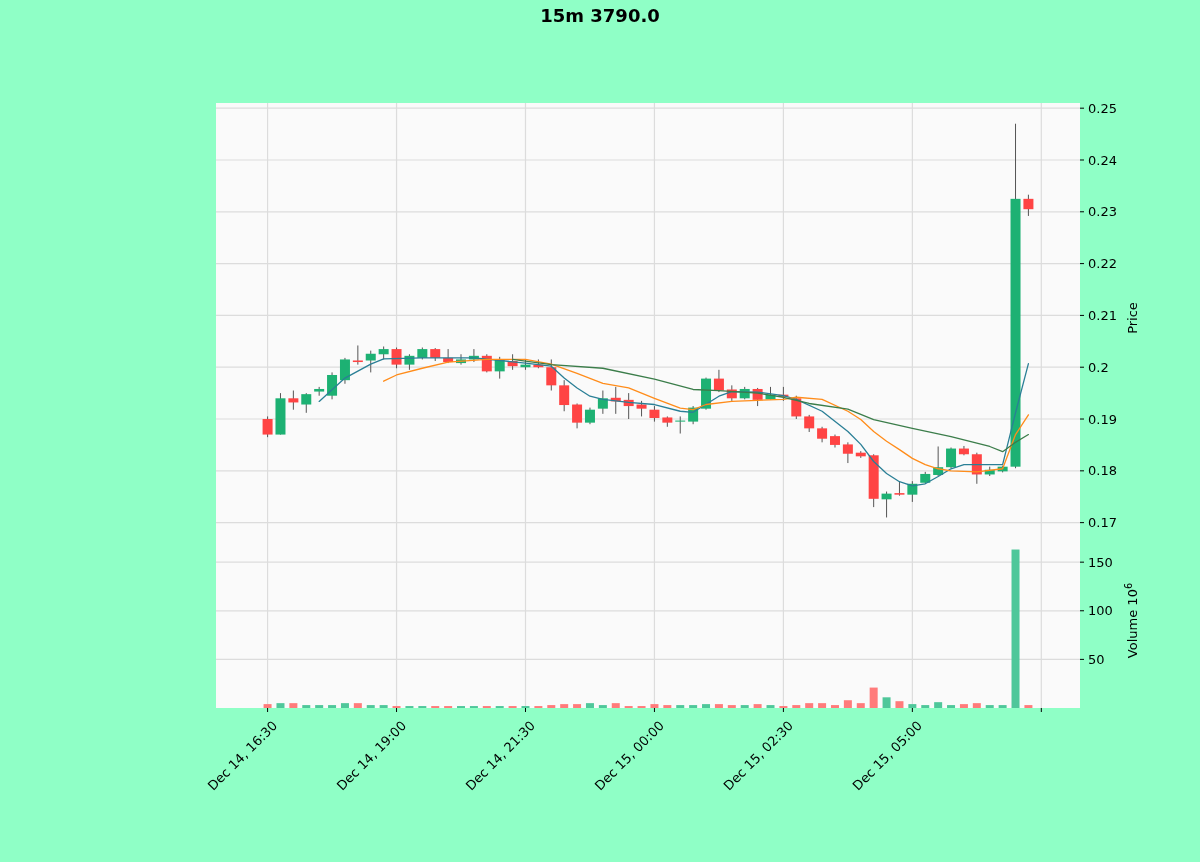 Image resolution: width=1200 pixels, height=862 pixels. I want to click on y-tick-label: 150, so click(1100, 562).